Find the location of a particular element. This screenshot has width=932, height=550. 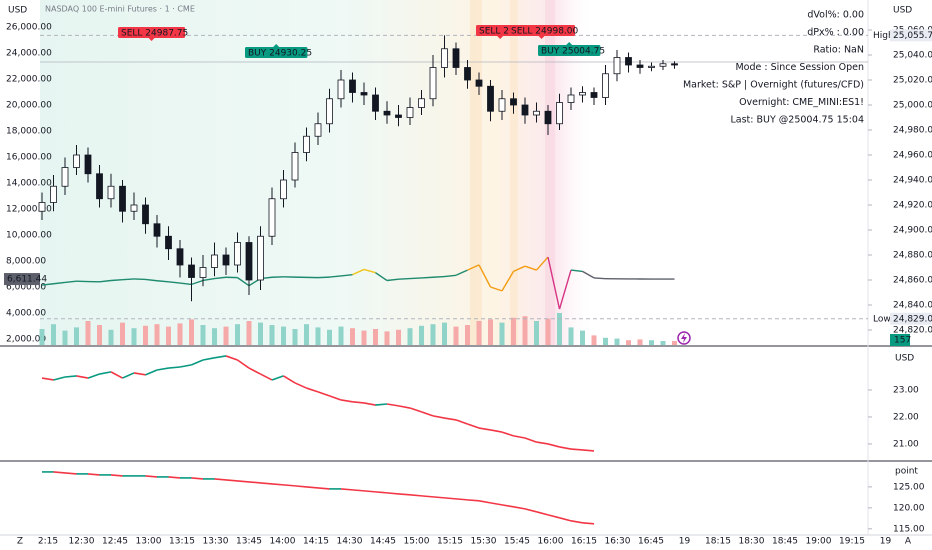

x-tick-label: 13:30 is located at coordinates (216, 542).